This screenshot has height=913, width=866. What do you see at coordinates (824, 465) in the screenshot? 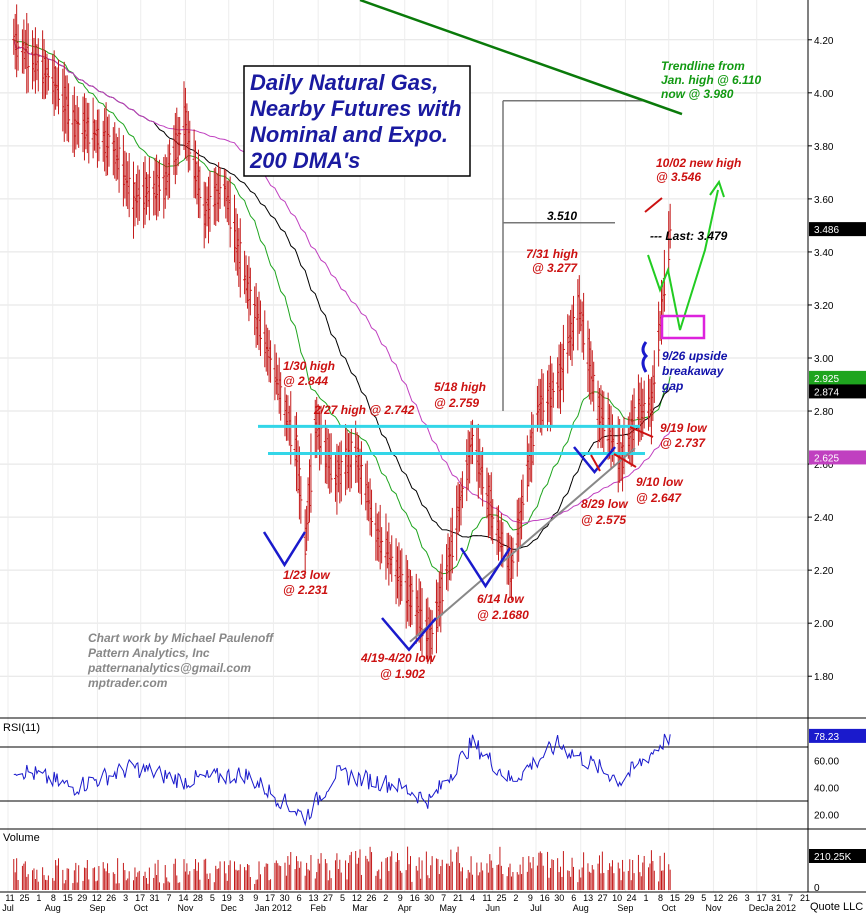
I see `price-tick-label: 2.60` at bounding box center [824, 465].